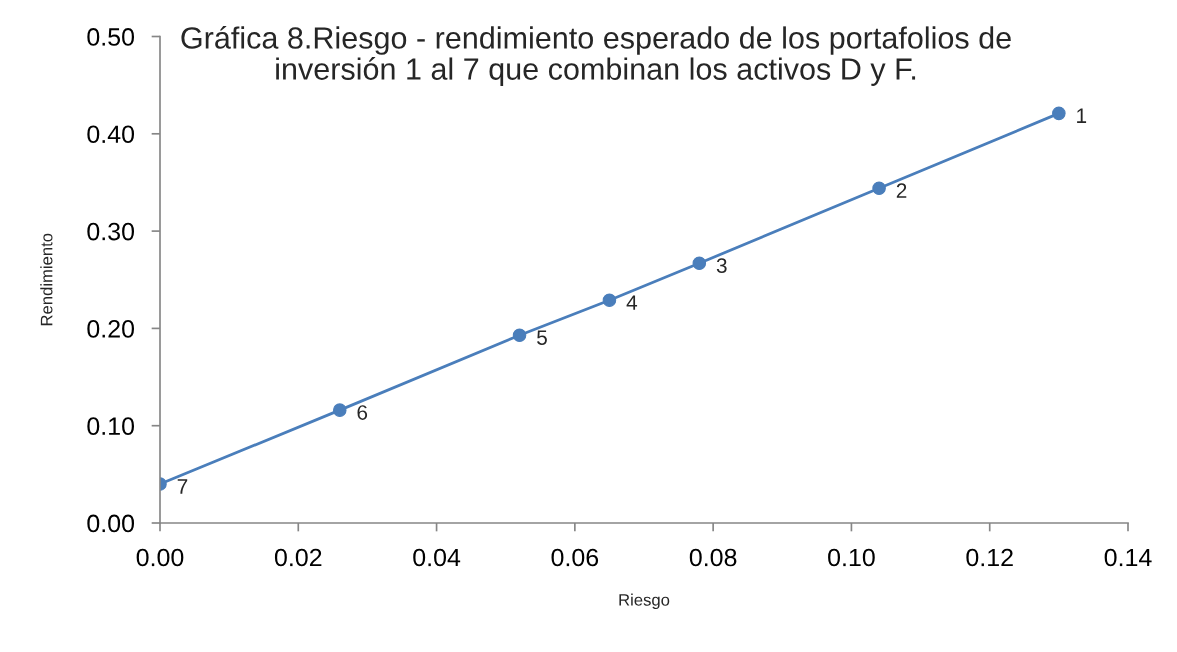 This screenshot has width=1177, height=652. Describe the element at coordinates (182, 486) in the screenshot. I see `annotation: 7` at that location.